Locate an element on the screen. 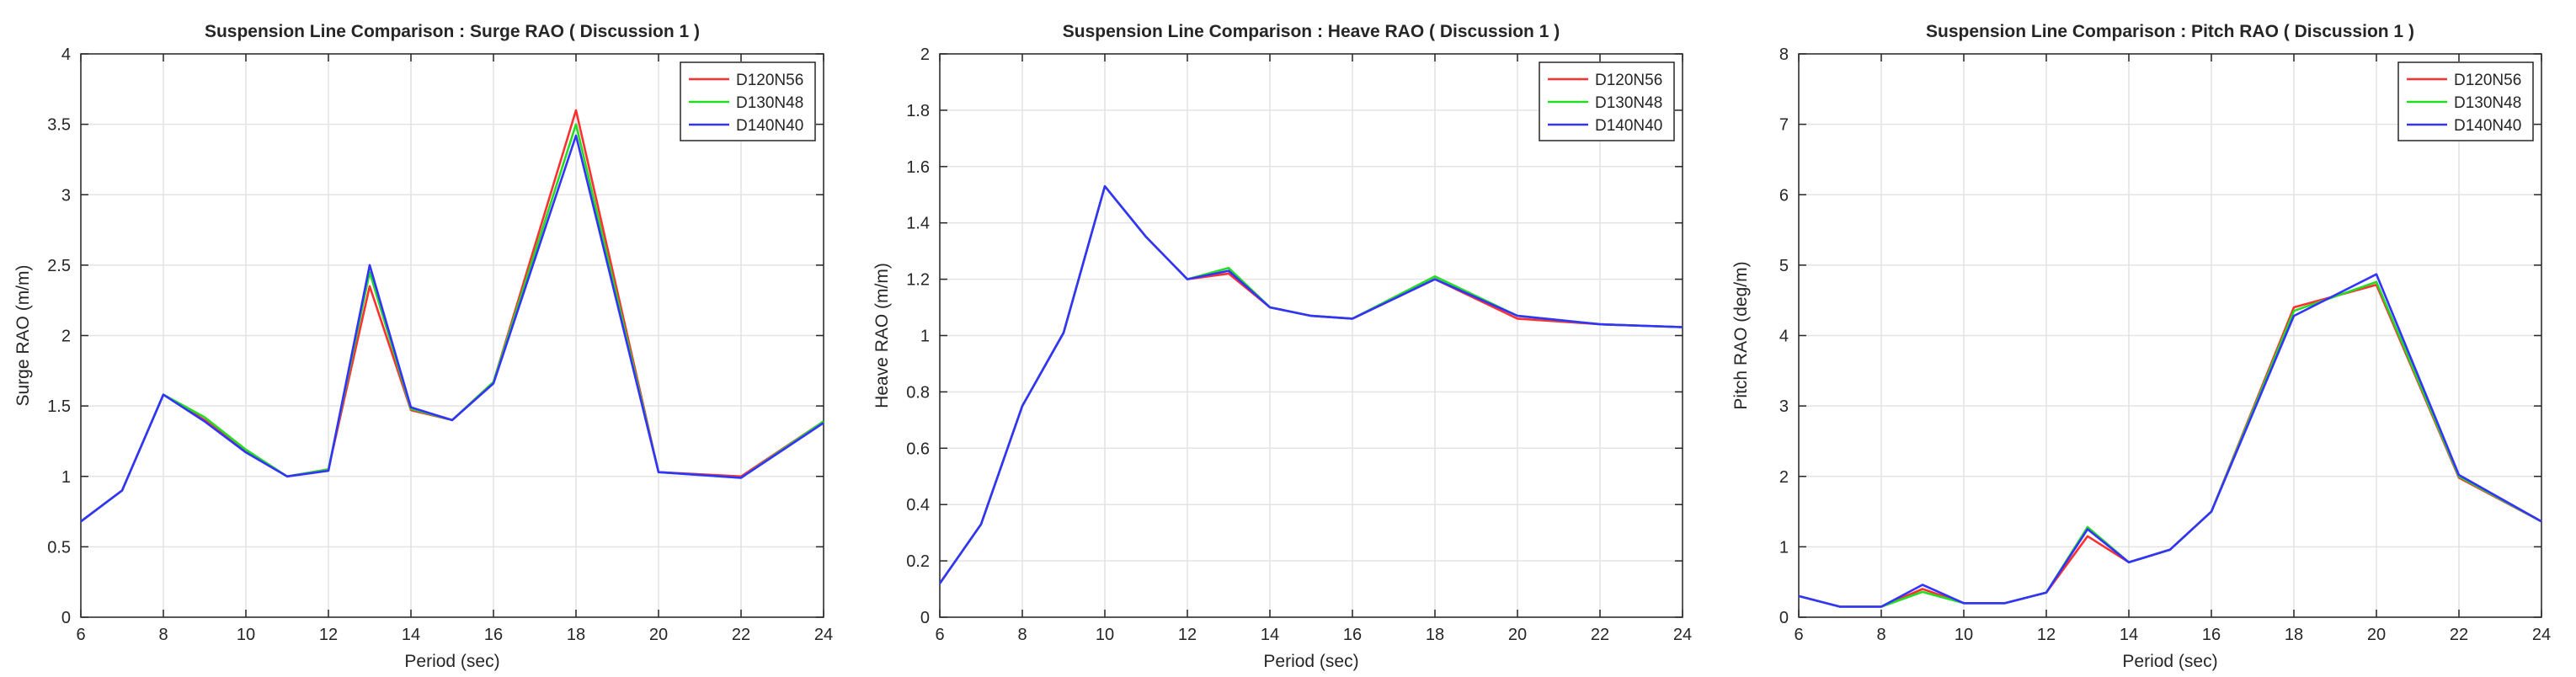 This screenshot has width=2576, height=677. y-axis-label: Pitch RAO (deg/m) is located at coordinates (1741, 335).